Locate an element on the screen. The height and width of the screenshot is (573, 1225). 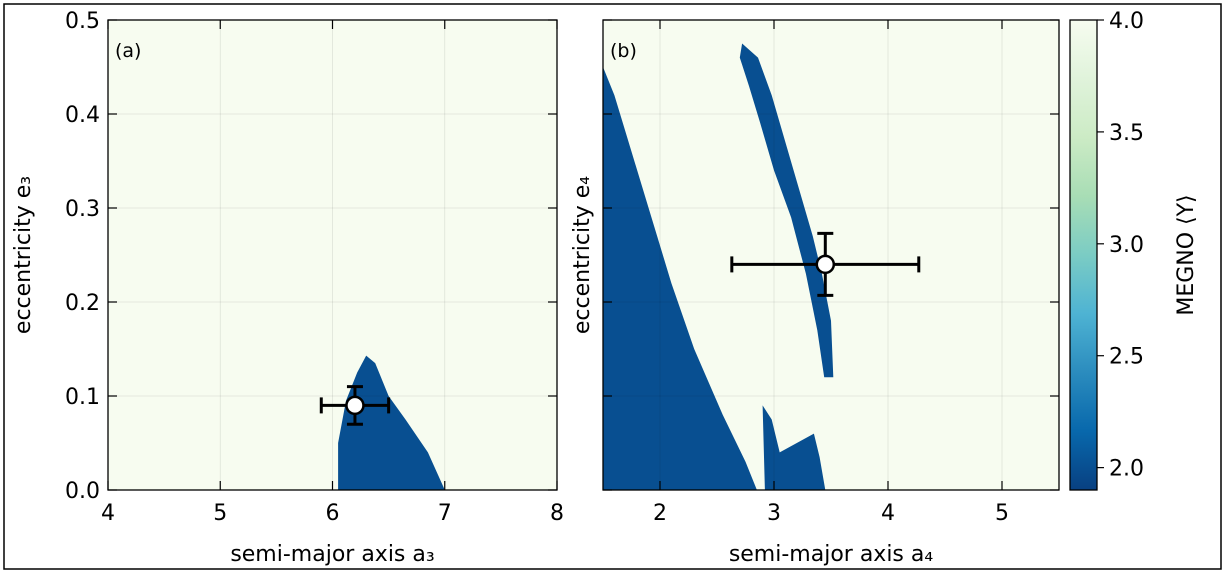
y-tick-label: 0.3 is located at coordinates (82, 209).